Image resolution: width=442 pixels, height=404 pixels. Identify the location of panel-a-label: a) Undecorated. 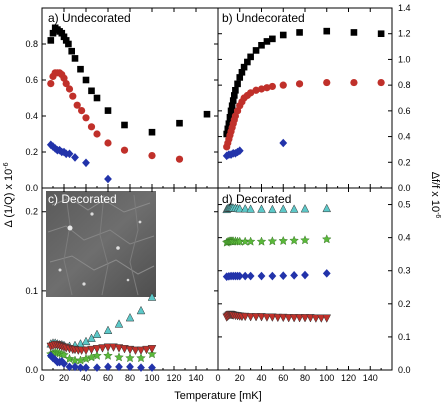
(89, 18).